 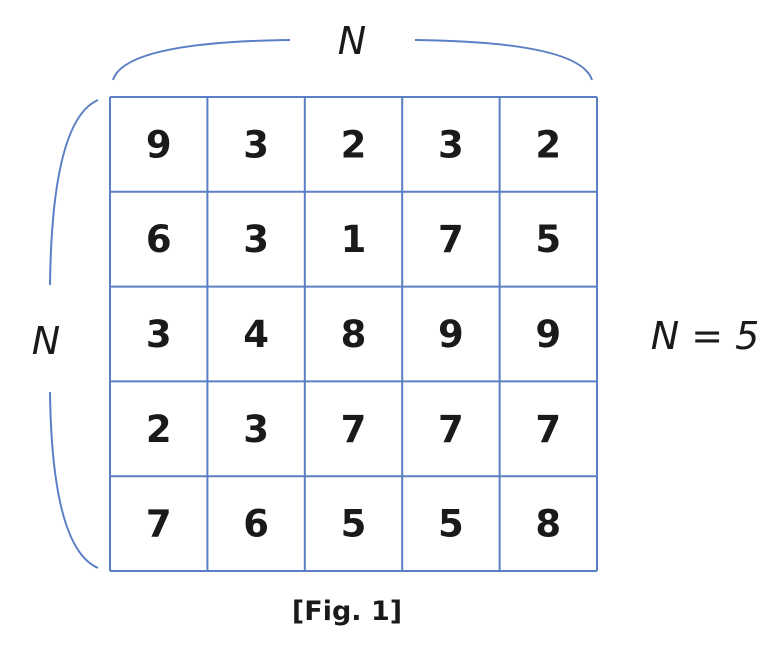 I want to click on left-brace-top, so click(x=74, y=192).